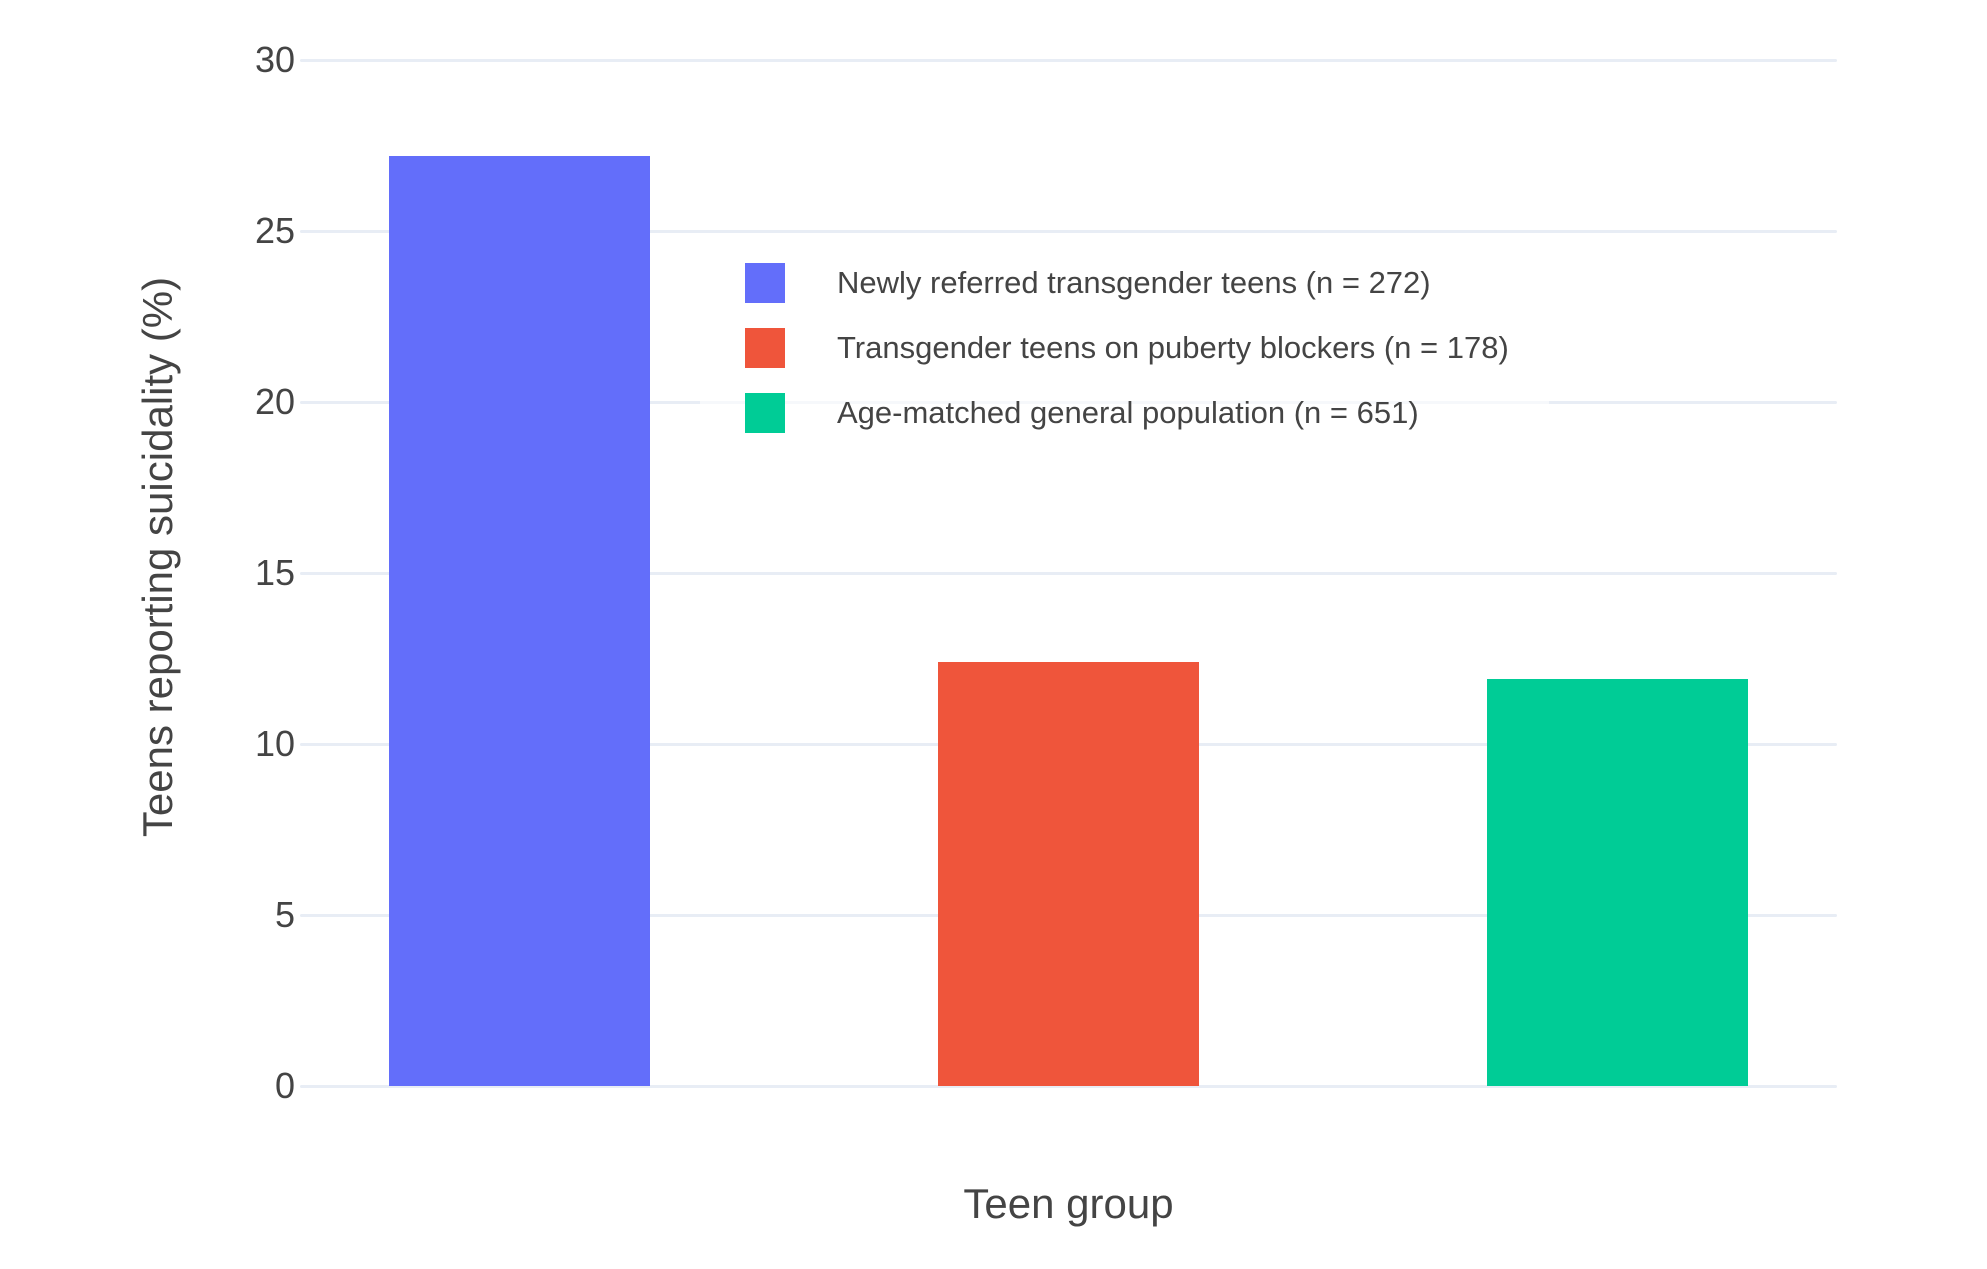  Describe the element at coordinates (274, 572) in the screenshot. I see `y-tick-label-15: 15` at that location.